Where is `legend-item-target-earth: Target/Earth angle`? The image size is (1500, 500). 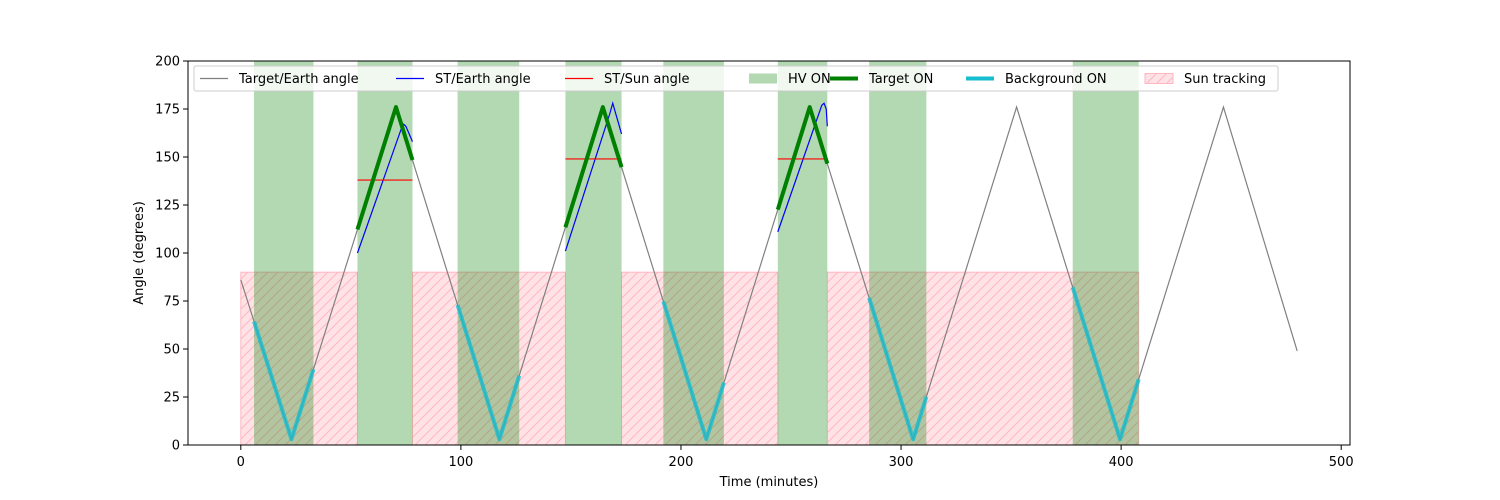
legend-item-target-earth: Target/Earth angle is located at coordinates (279, 79).